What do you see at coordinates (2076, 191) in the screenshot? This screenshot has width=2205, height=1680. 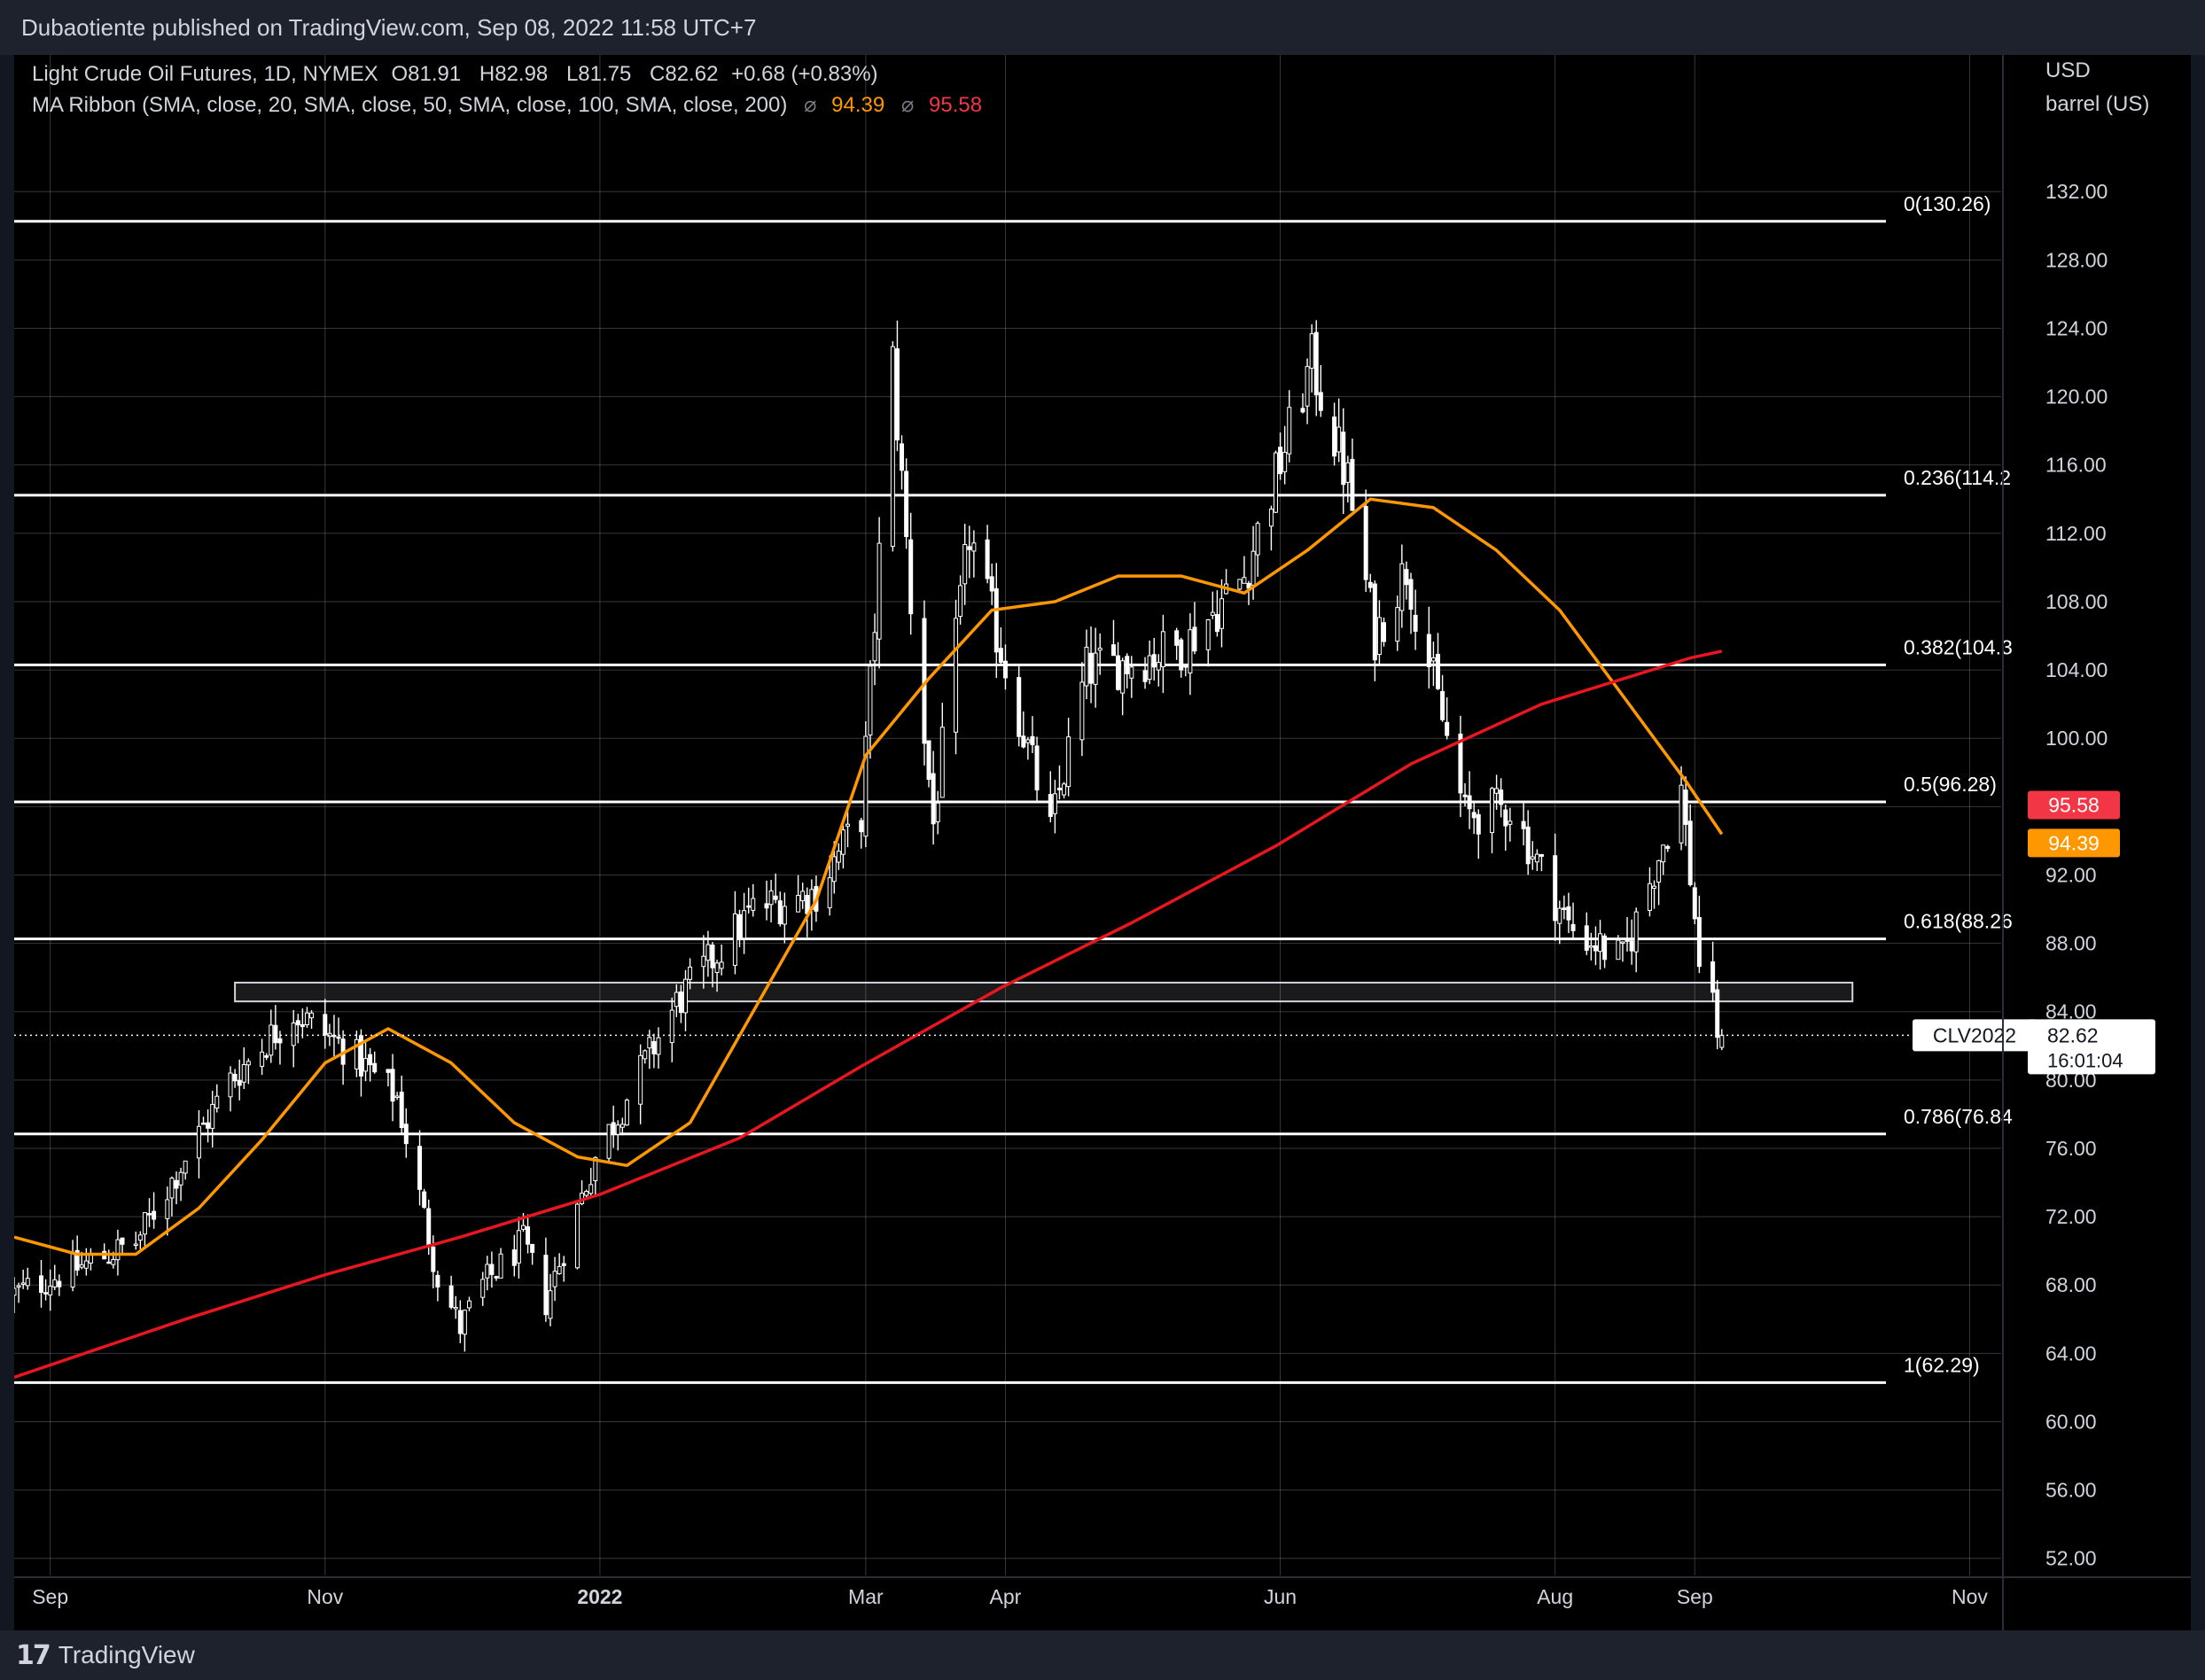 I see `price-tick-label: 132.00` at bounding box center [2076, 191].